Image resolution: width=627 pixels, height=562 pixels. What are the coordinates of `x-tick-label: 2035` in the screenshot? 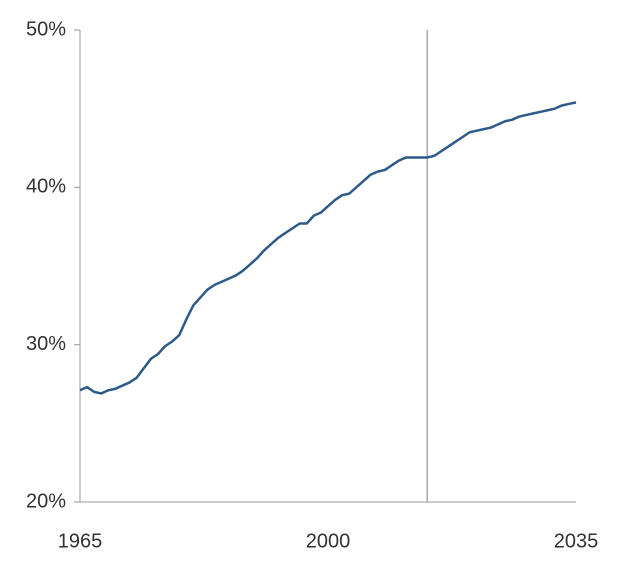 It's located at (576, 541).